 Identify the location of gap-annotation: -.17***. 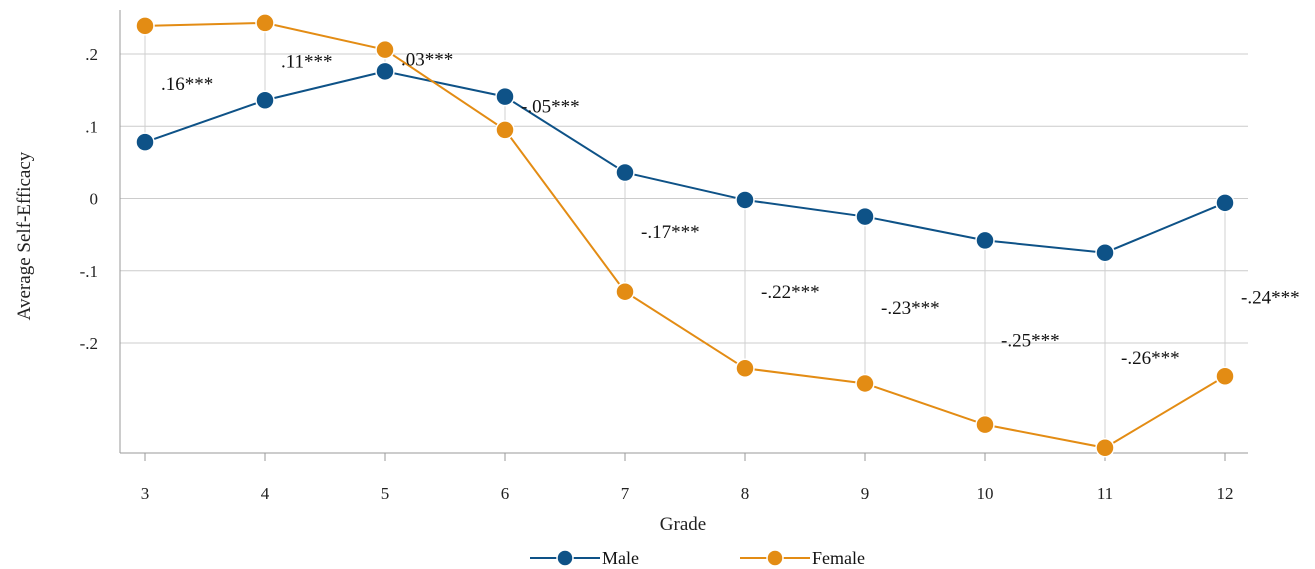
(670, 232).